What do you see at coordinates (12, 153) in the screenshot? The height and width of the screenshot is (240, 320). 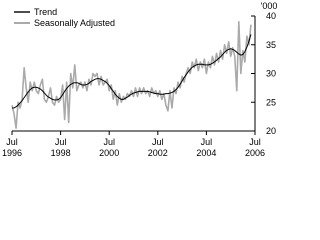 I see `x-tick-label: 1996` at bounding box center [12, 153].